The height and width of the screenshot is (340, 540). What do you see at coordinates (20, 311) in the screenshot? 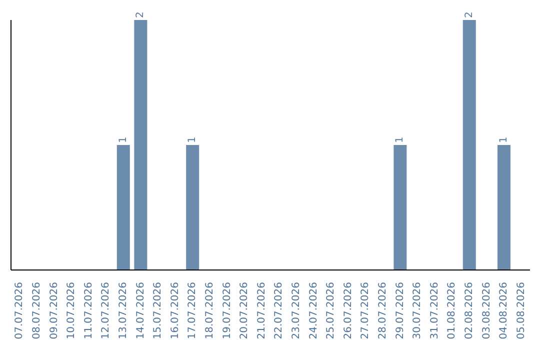
I see `x-tick-label: 07.07.2026` at bounding box center [20, 311].